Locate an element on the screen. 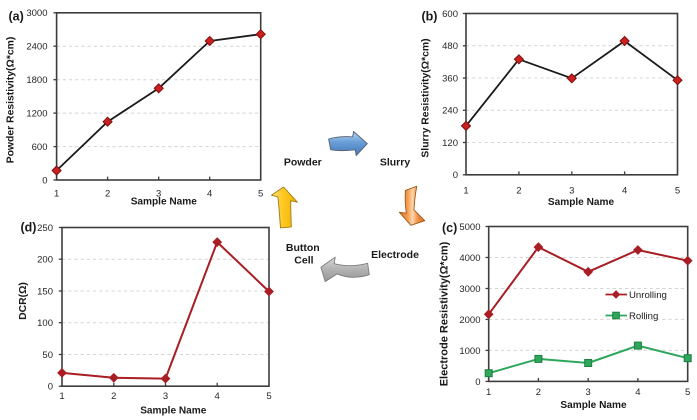 The image size is (697, 420). svg-text: Slurry is located at coordinates (395, 163).